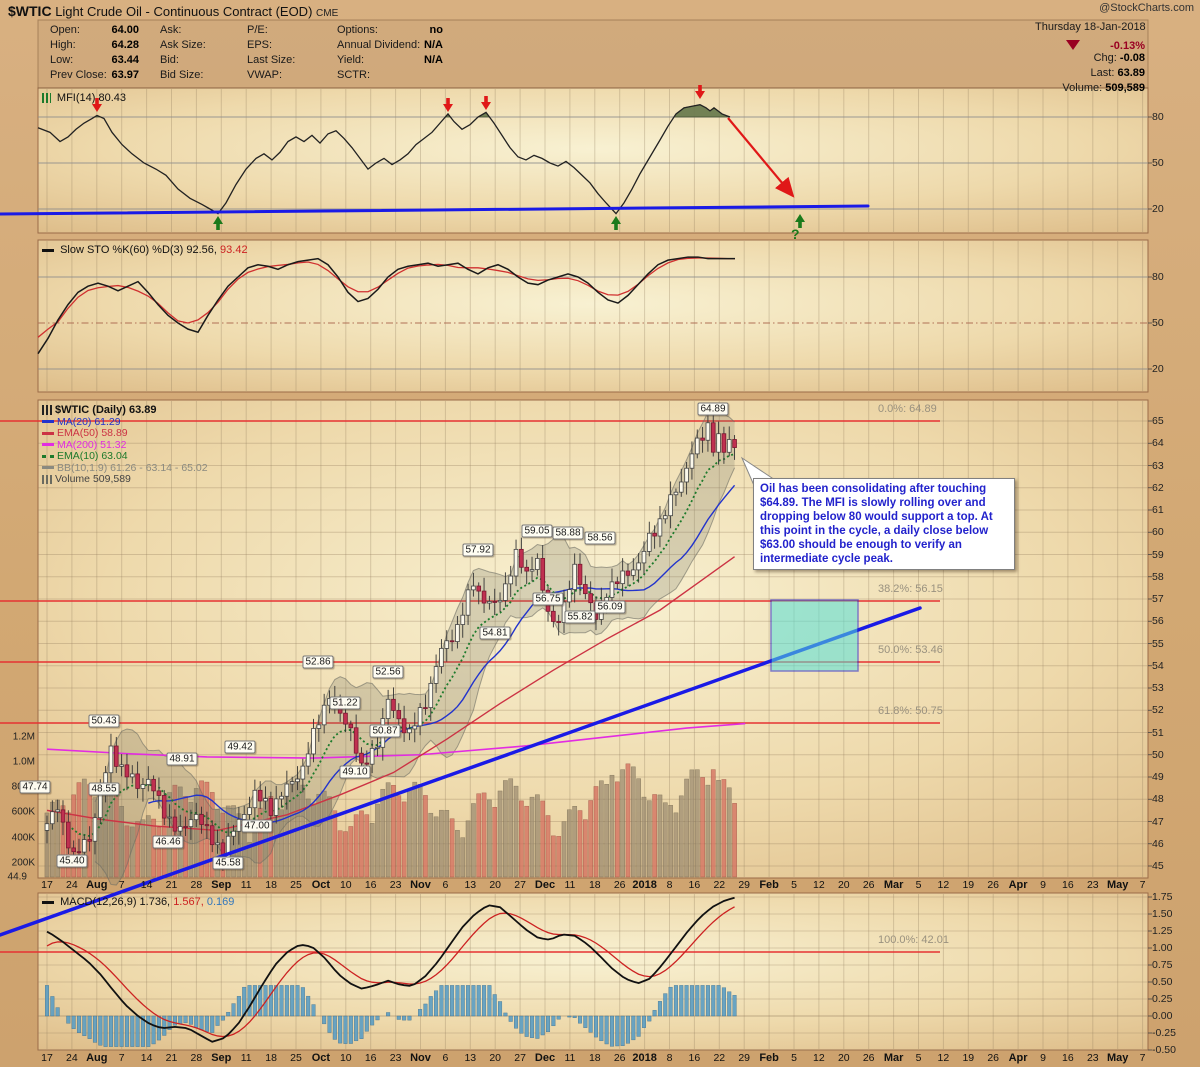 The image size is (1200, 1067). Describe the element at coordinates (388, 672) in the screenshot. I see `price-callout: 52.56` at that location.